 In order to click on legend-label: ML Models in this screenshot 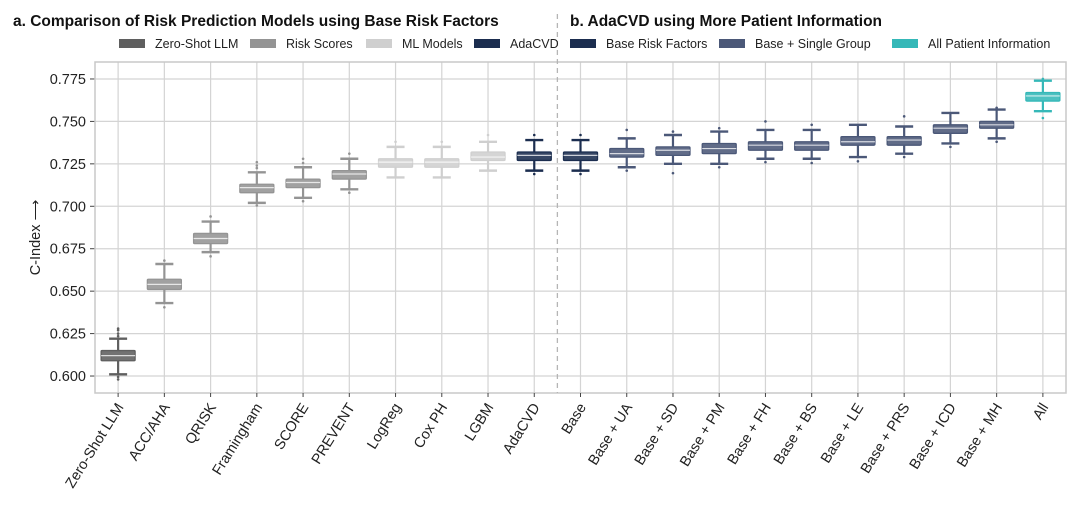, I will do `click(432, 44)`.